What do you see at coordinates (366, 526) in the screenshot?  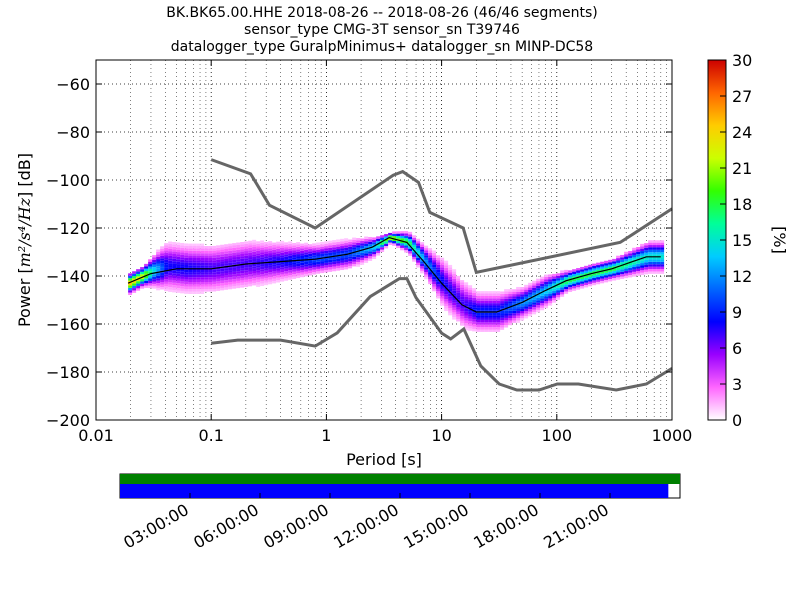 I see `timeline-tick-label: 12:00:00` at bounding box center [366, 526].